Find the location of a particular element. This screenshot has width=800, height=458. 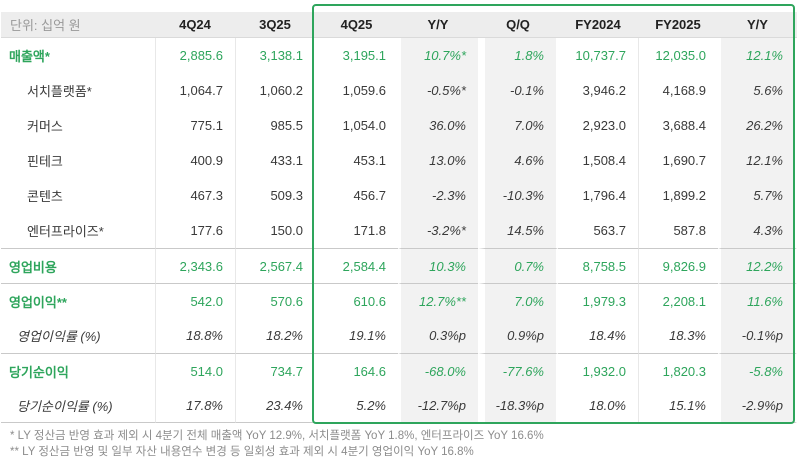

cell-value: -2.3% is located at coordinates (438, 195).